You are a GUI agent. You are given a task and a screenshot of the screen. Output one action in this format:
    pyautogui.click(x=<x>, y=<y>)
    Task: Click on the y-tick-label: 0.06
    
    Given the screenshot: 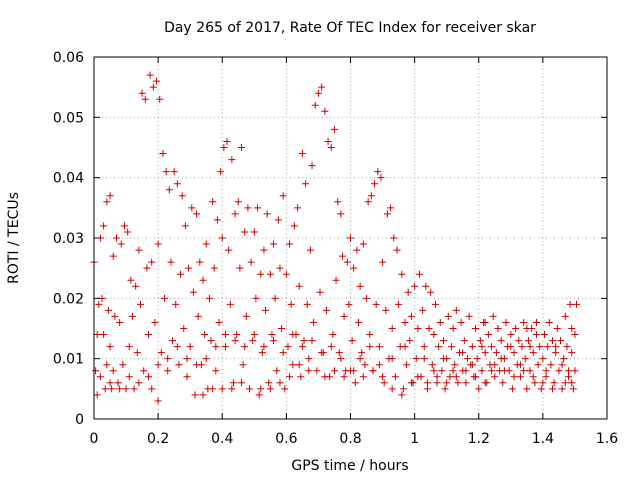 What is the action you would take?
    pyautogui.click(x=68, y=58)
    